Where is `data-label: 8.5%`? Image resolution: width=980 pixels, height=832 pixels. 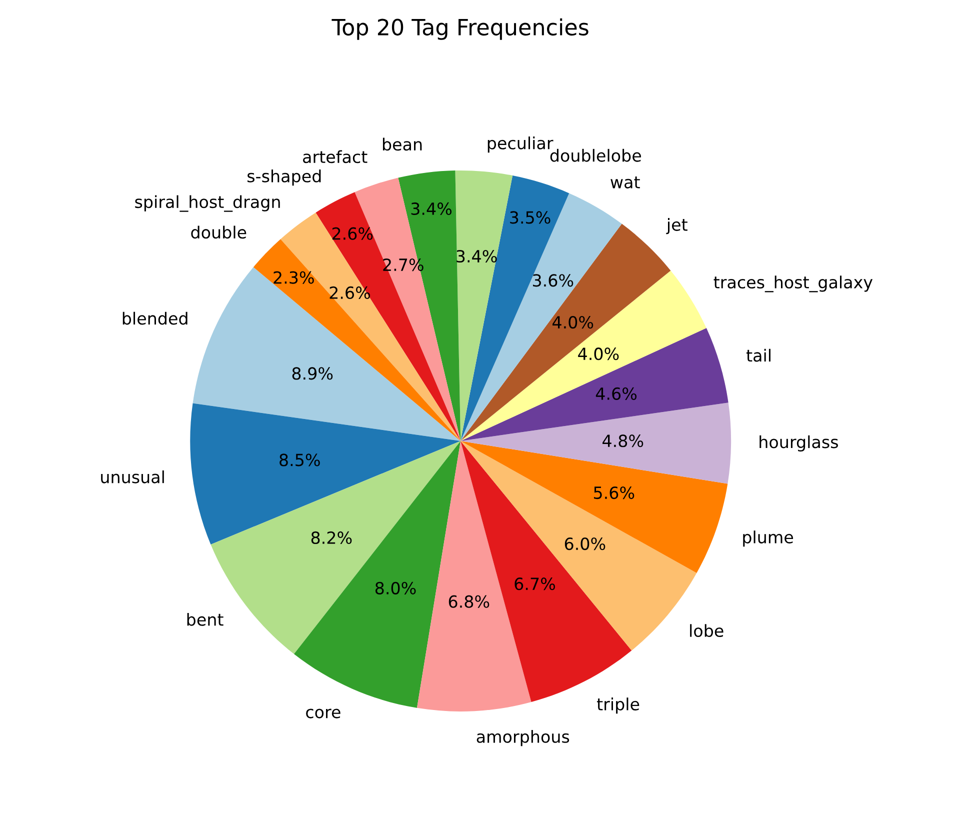
data-label: 8.5% is located at coordinates (300, 460).